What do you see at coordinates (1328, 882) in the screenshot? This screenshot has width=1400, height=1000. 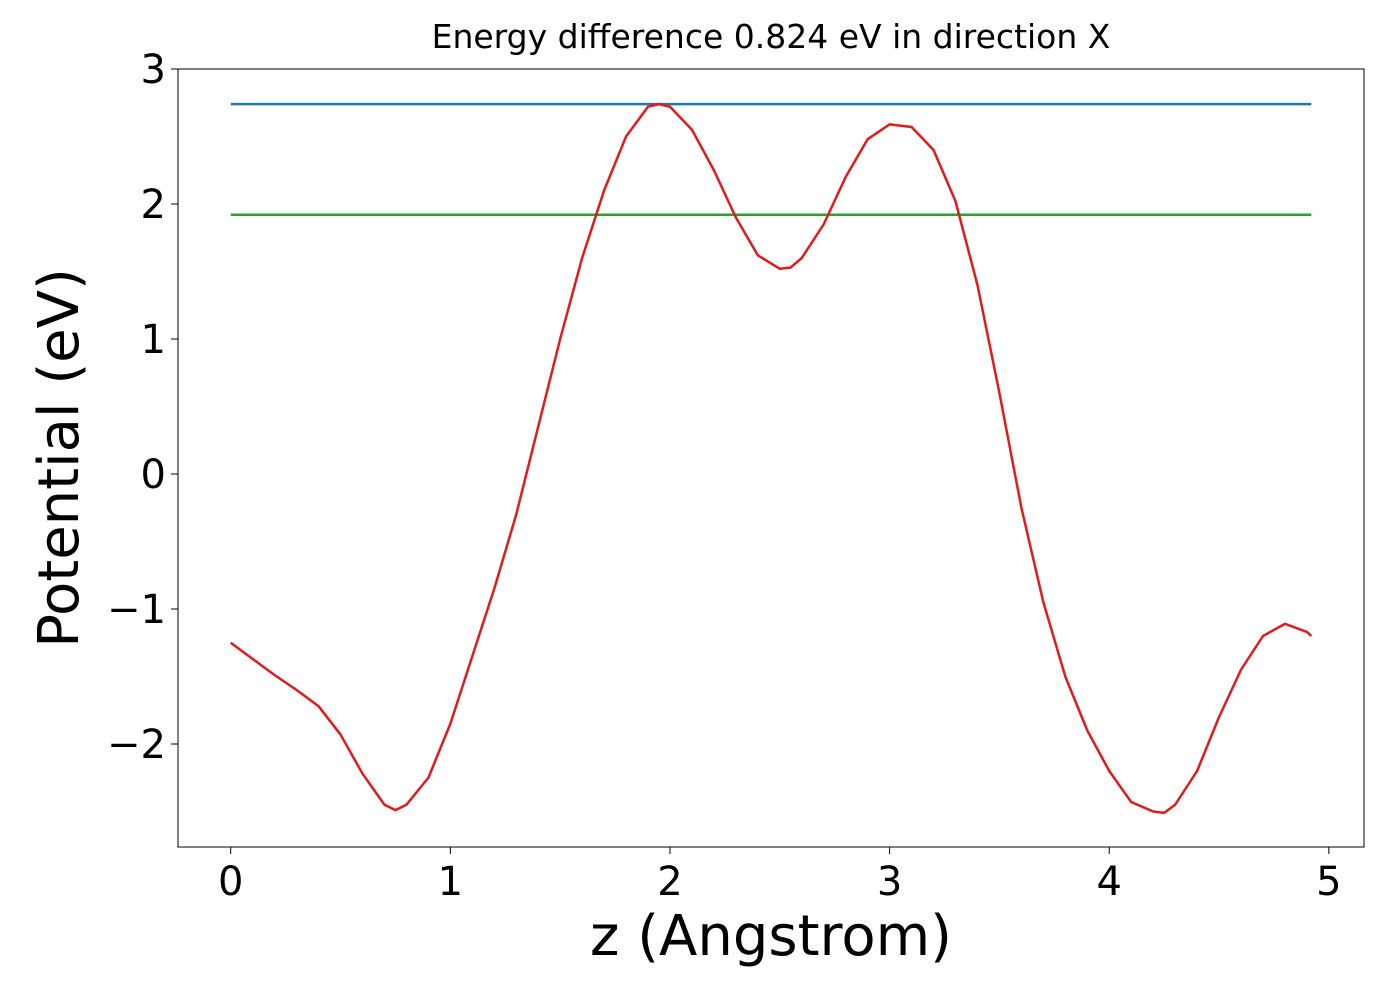 I see `x-tick-label: 5` at bounding box center [1328, 882].